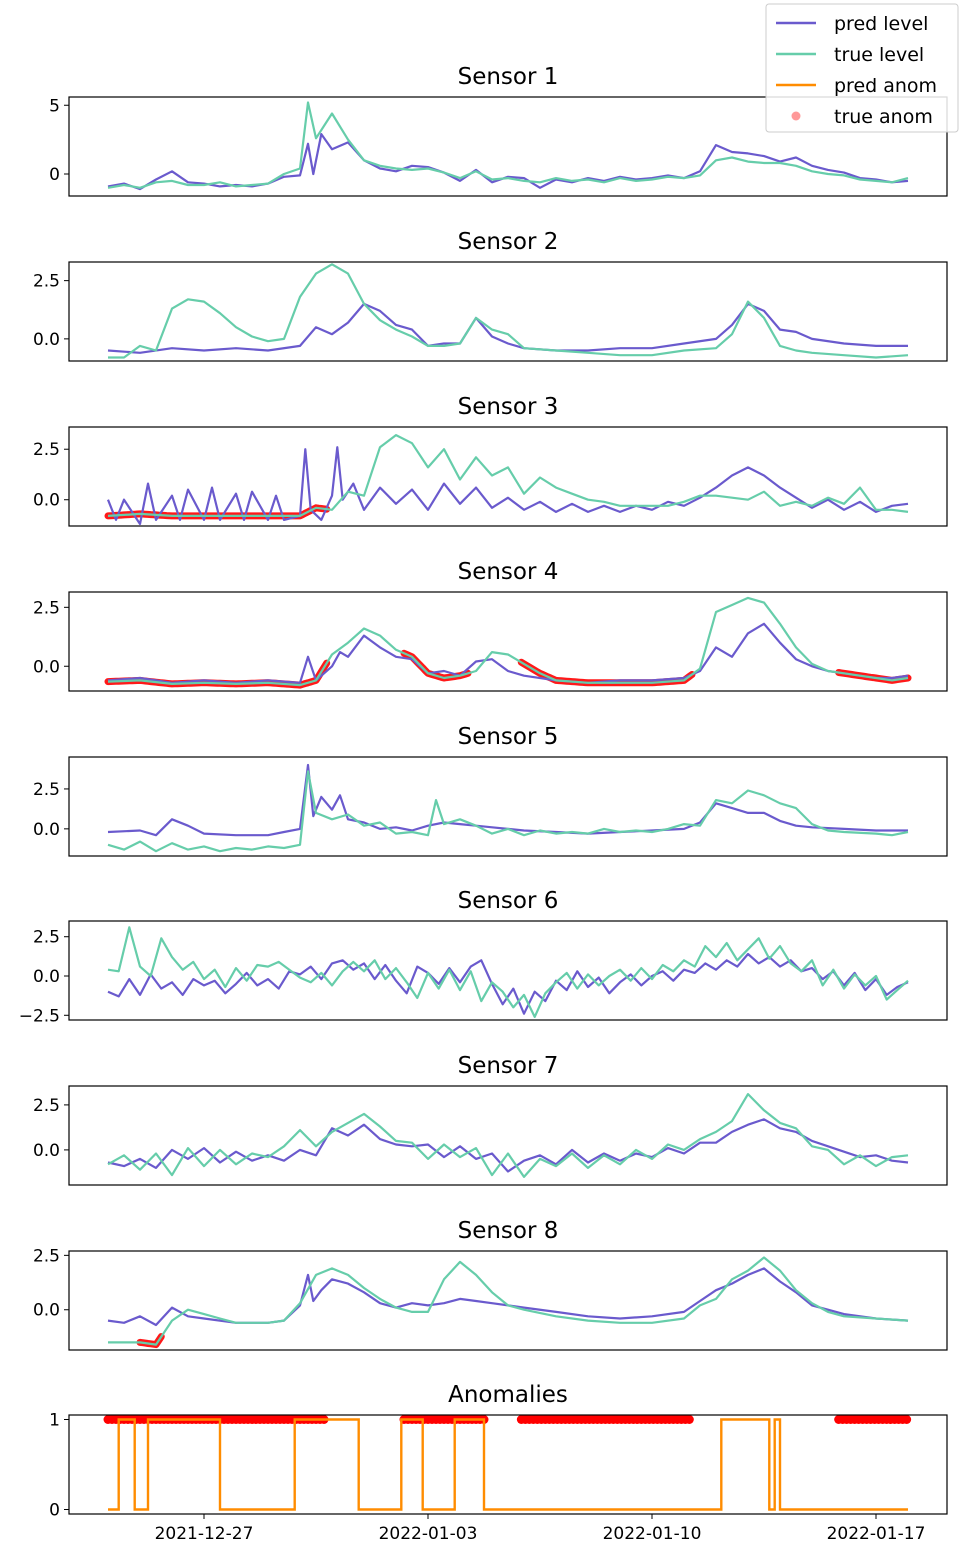 The height and width of the screenshot is (1551, 962). I want to click on ytick-label: 1, so click(54, 1421).